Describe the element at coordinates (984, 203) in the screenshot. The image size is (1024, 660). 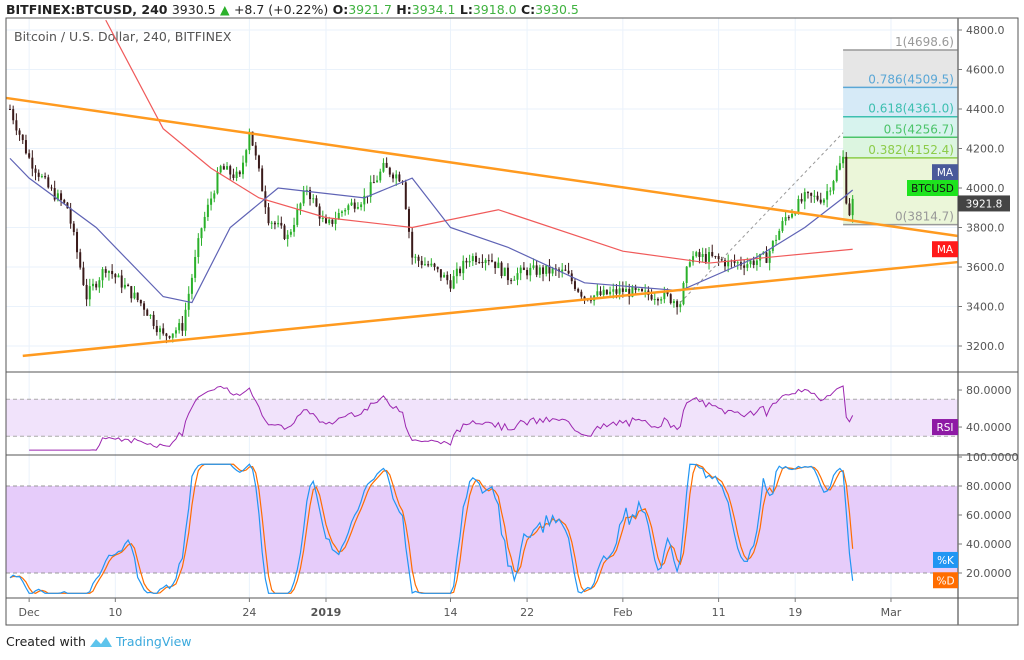
I see `last-price-badge` at that location.